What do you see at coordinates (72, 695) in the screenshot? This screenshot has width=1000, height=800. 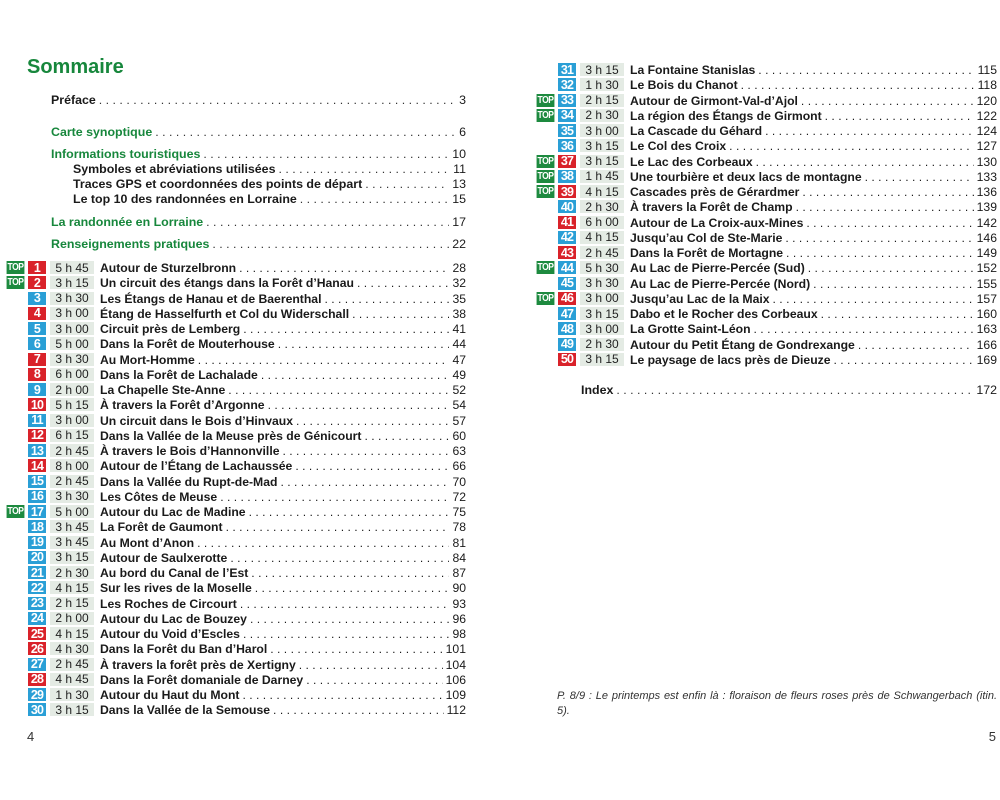 I see `route-duration: 1 h 30` at bounding box center [72, 695].